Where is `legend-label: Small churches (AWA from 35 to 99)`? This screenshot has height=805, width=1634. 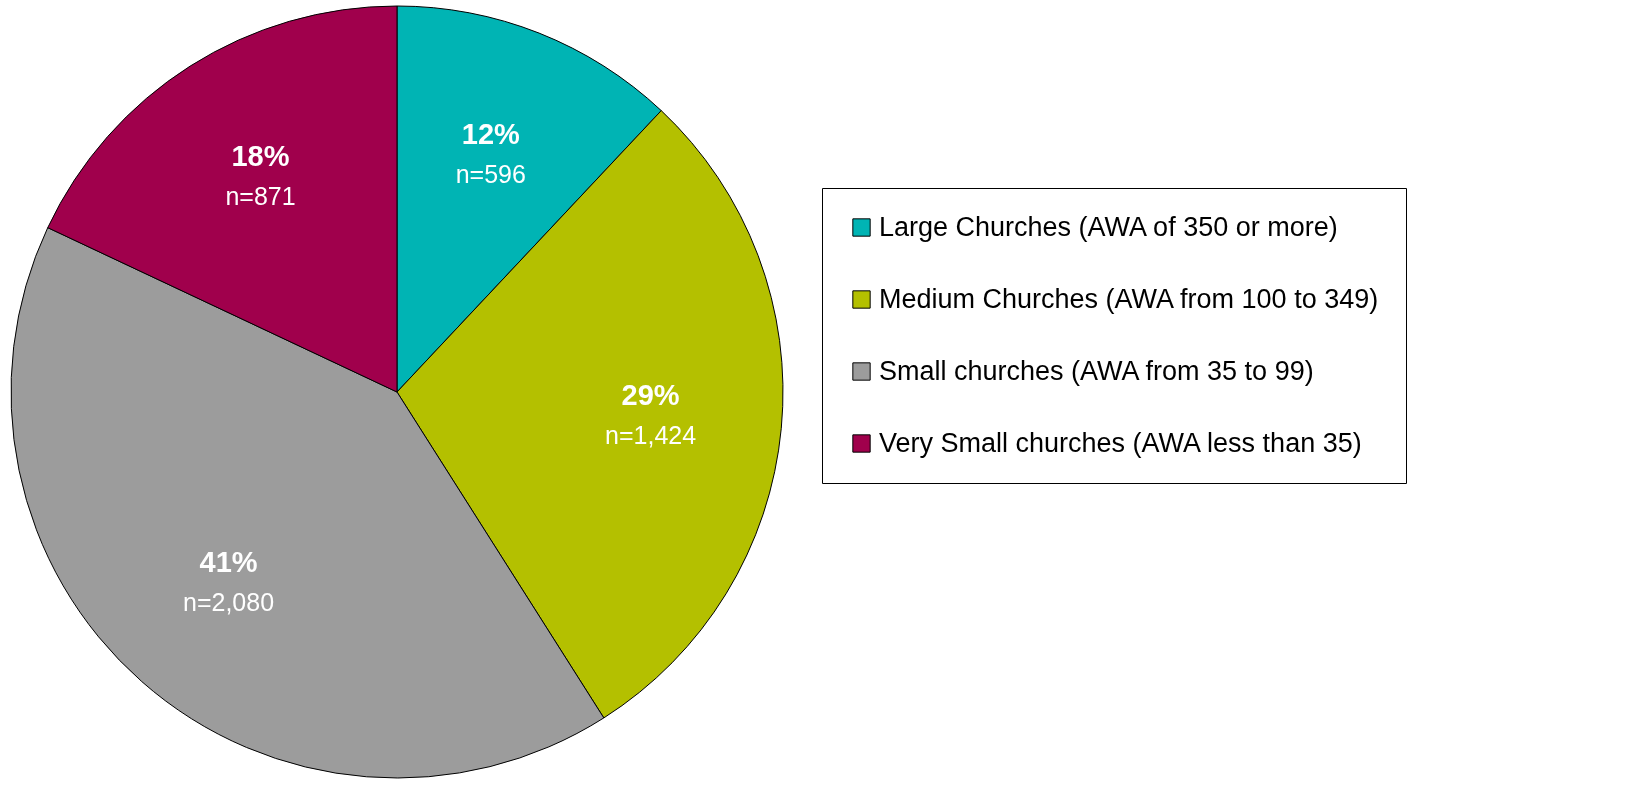
legend-label: Small churches (AWA from 35 to 99) is located at coordinates (1096, 370).